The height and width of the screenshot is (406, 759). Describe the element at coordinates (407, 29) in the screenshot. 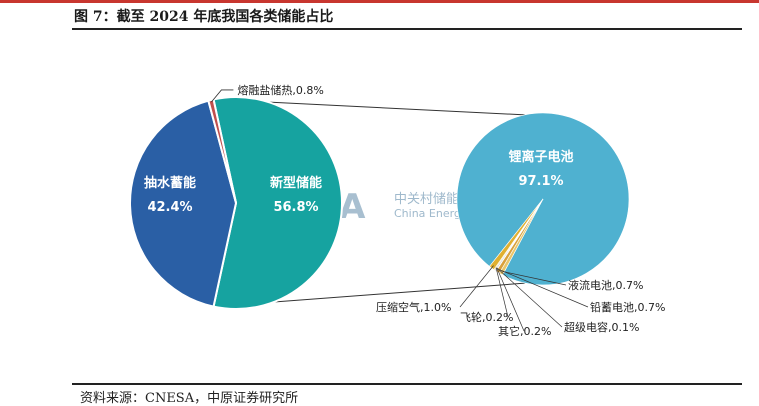

I see `title-rule` at that location.